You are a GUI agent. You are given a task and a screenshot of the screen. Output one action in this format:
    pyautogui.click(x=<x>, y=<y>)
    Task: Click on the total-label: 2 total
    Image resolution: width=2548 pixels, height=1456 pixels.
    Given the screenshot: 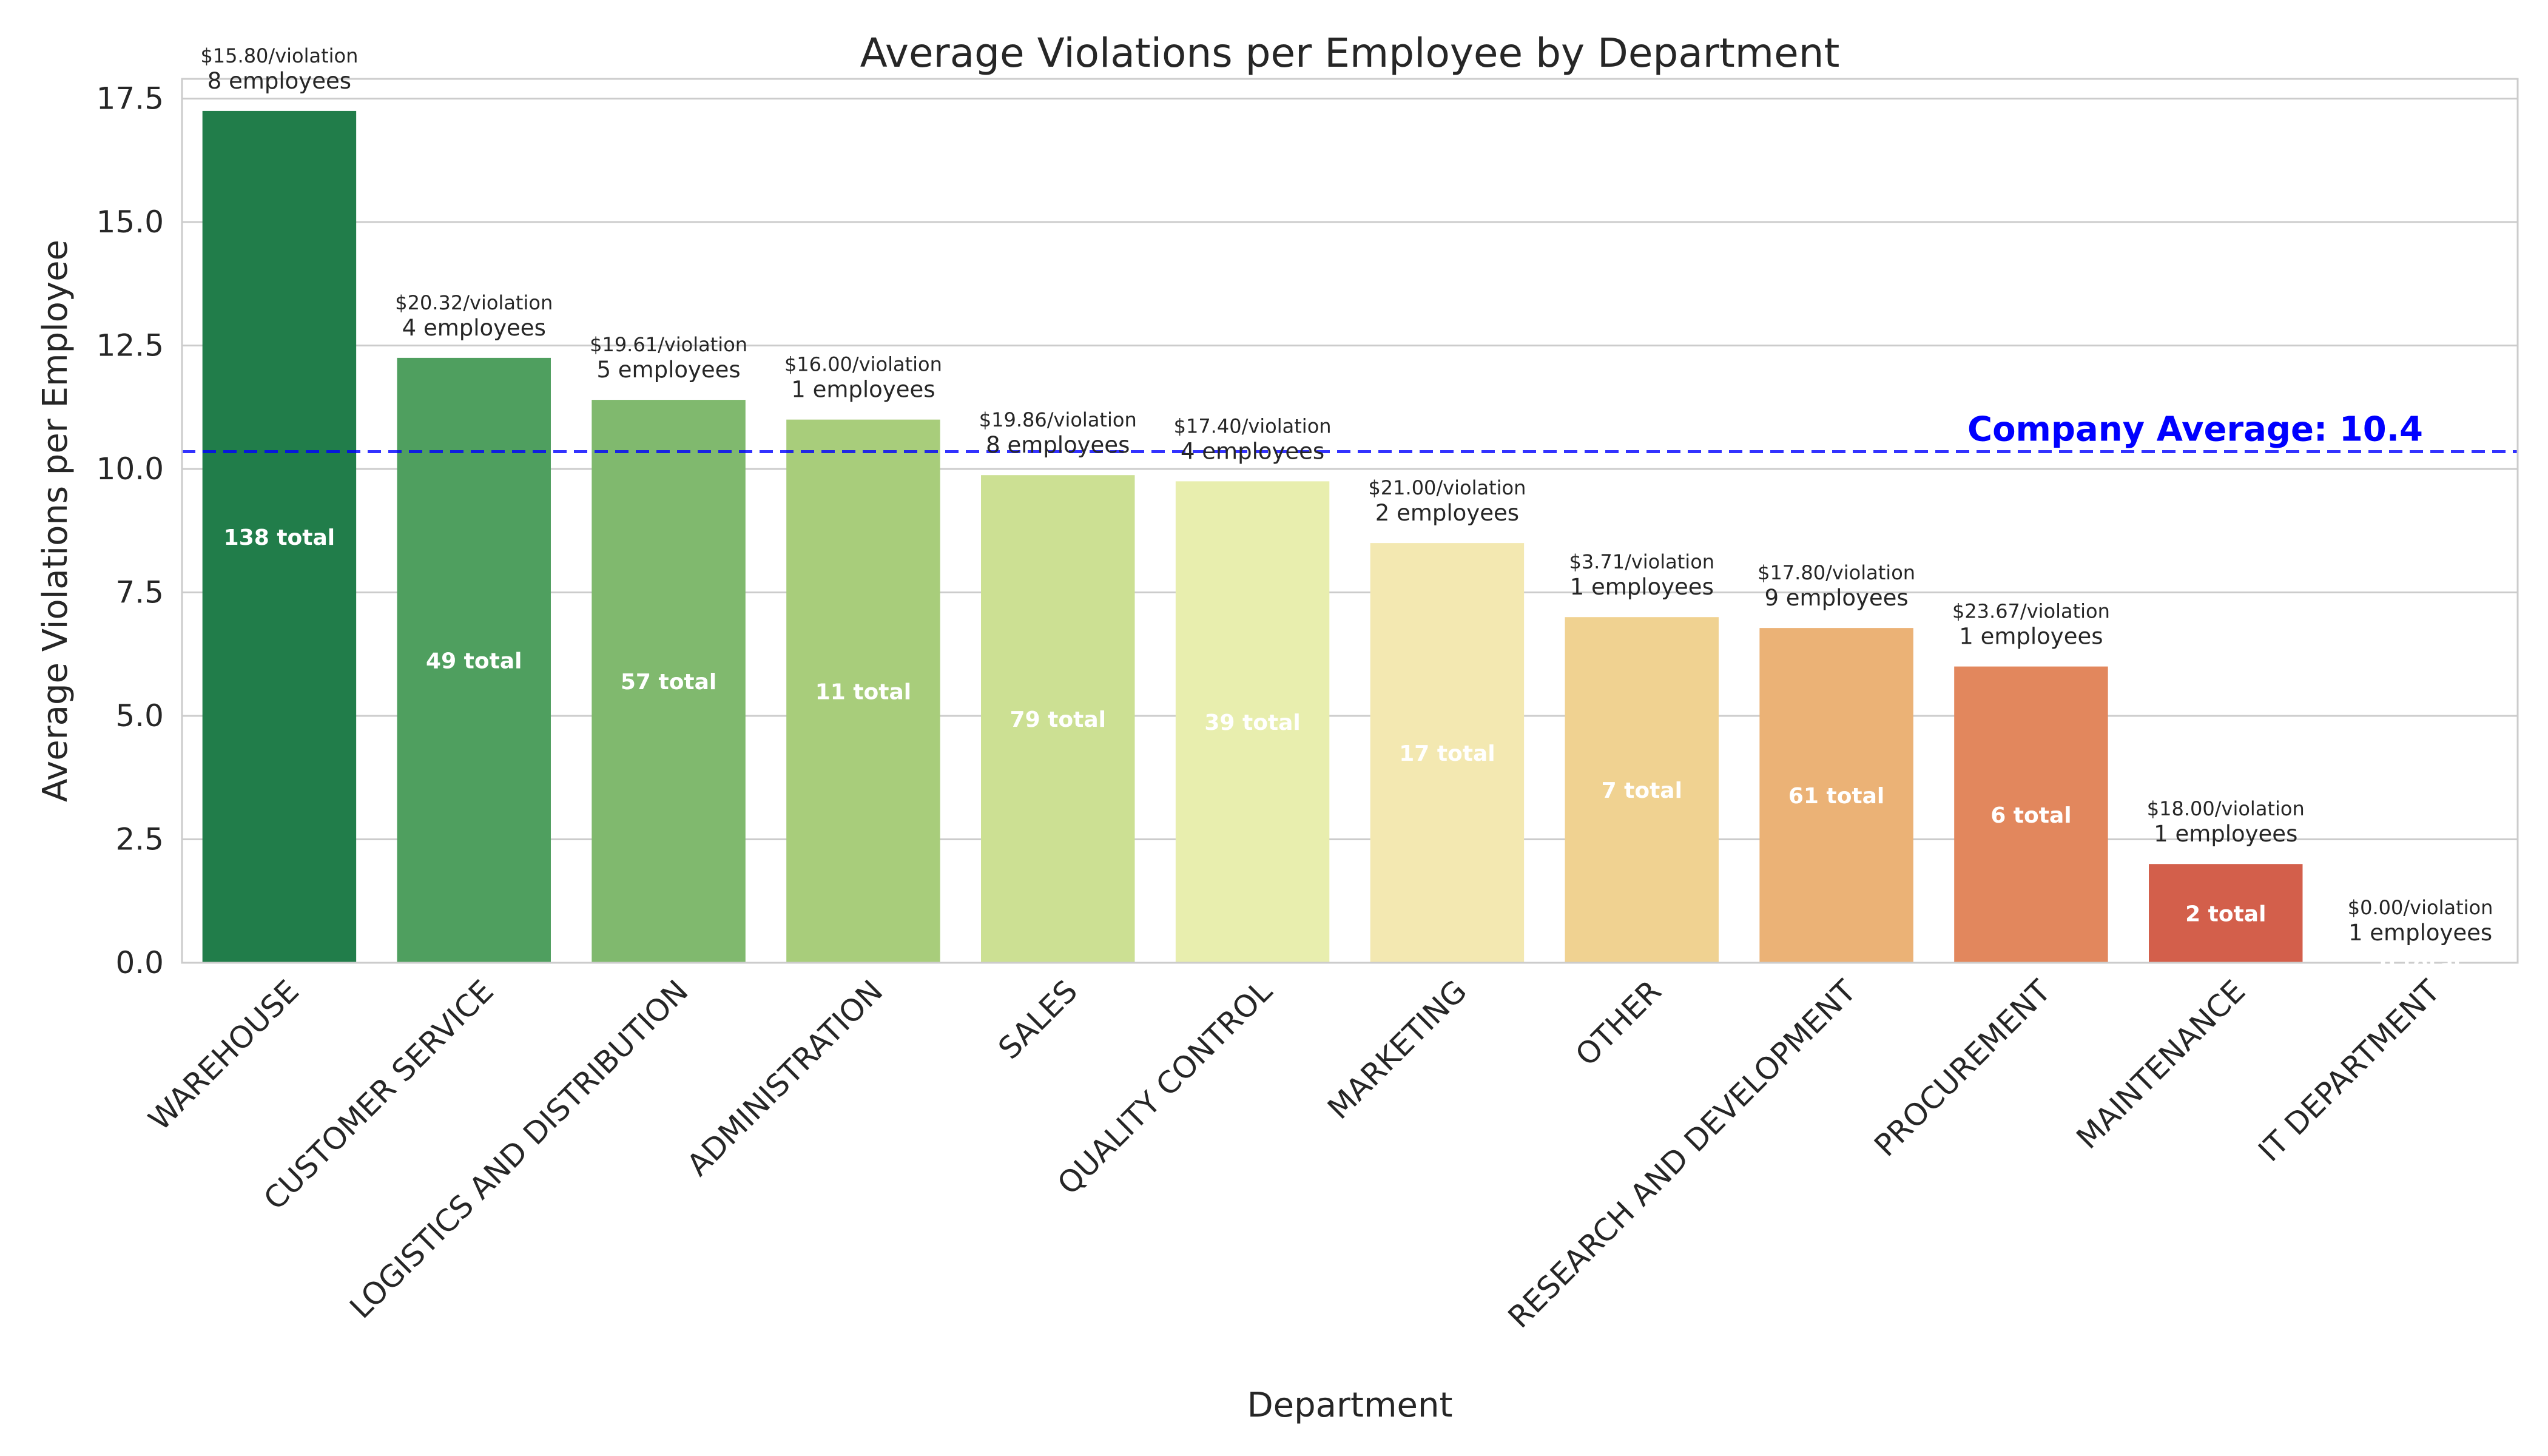 What is the action you would take?
    pyautogui.click(x=2225, y=914)
    